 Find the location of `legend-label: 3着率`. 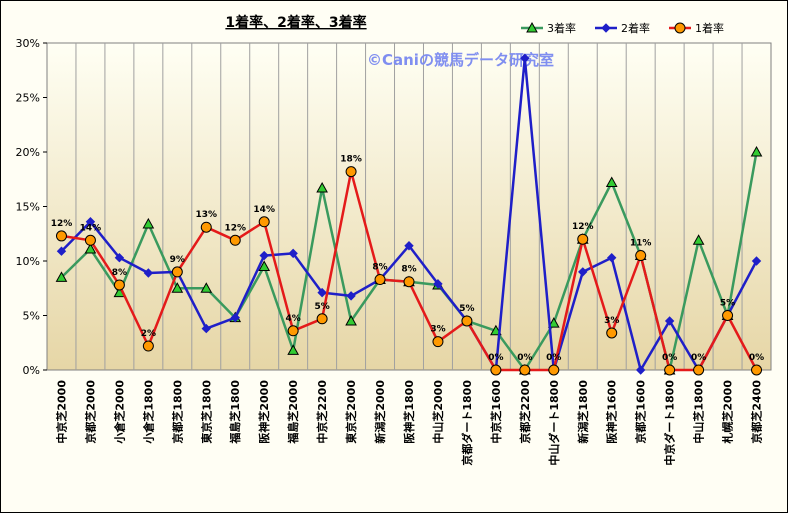

legend-label: 3着率 is located at coordinates (561, 28).